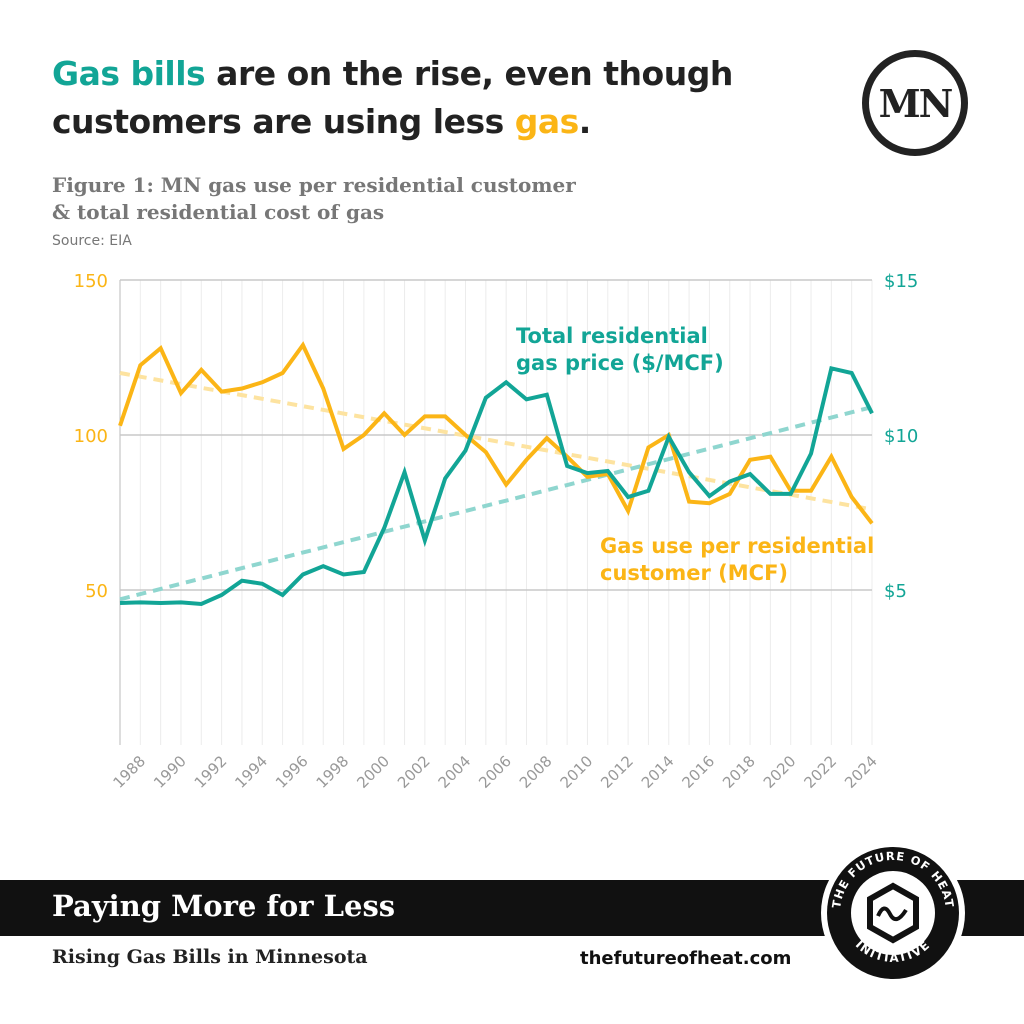 This screenshot has width=1024, height=1024. What do you see at coordinates (292, 772) in the screenshot?
I see `x-axis-tick-label: 1996` at bounding box center [292, 772].